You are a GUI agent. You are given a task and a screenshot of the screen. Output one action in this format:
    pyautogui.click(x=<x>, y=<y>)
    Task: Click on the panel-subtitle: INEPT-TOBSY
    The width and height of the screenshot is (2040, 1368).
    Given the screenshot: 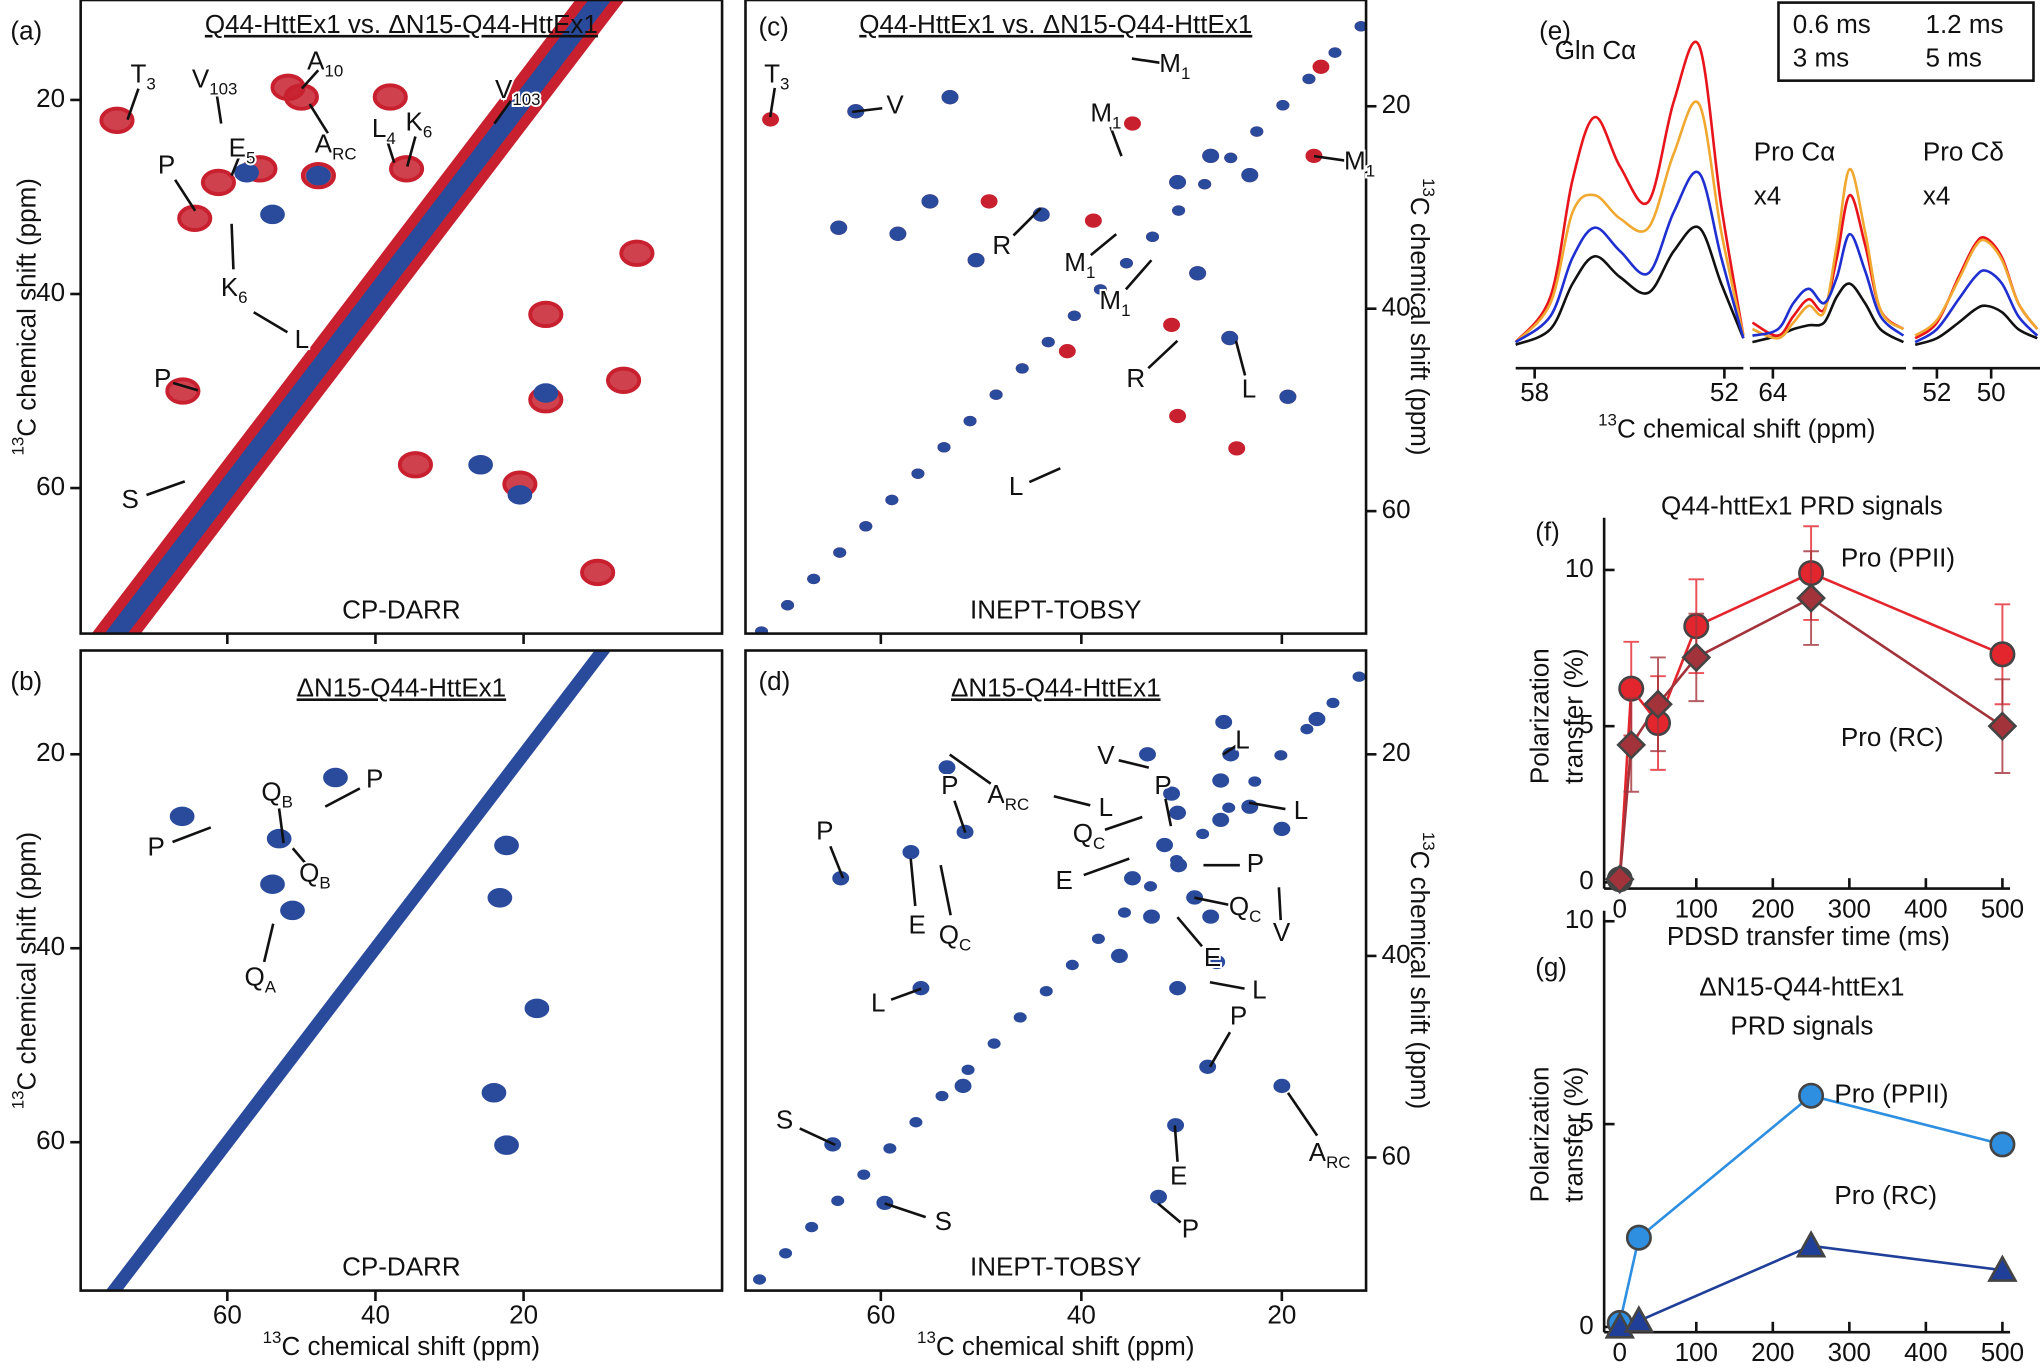 What is the action you would take?
    pyautogui.click(x=1055, y=1266)
    